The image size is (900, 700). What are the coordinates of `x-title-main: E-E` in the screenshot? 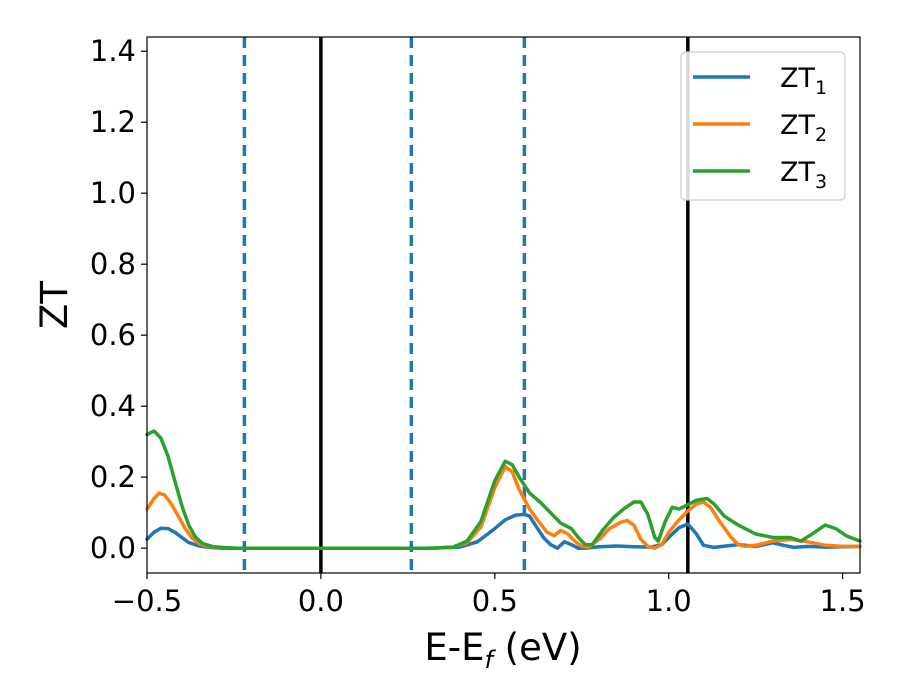 It's located at (454, 647).